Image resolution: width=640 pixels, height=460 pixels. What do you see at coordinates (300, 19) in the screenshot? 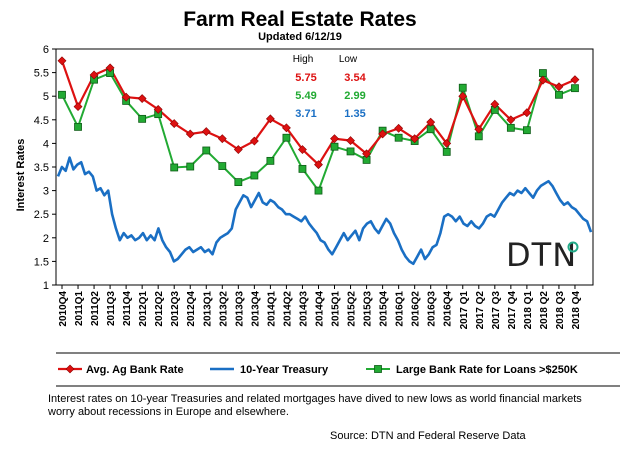
I see `chart-title: Farm Real Estate Rates` at bounding box center [300, 19].